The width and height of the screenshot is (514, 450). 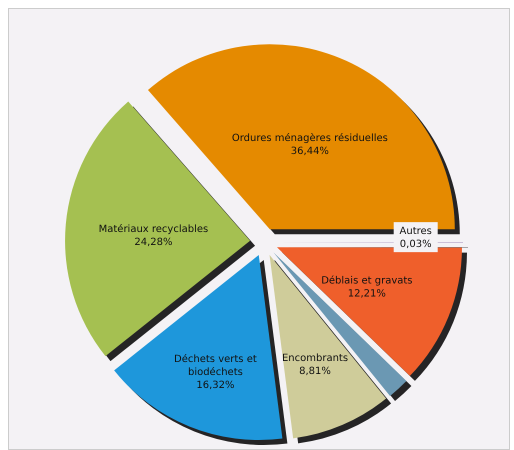 I want to click on slice-label: Ordures ménagères résiduelles, so click(x=310, y=138).